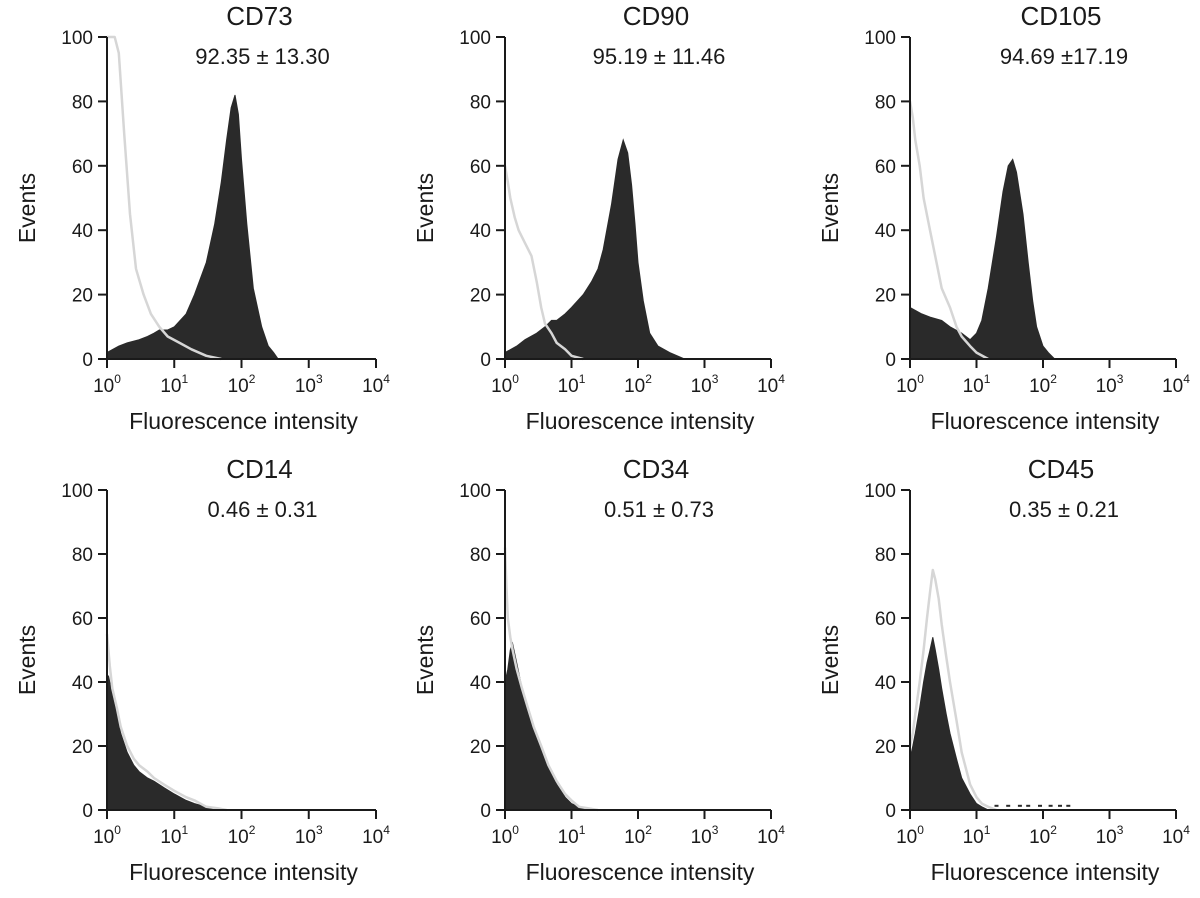  What do you see at coordinates (1061, 16) in the screenshot?
I see `panel-title: CD105` at bounding box center [1061, 16].